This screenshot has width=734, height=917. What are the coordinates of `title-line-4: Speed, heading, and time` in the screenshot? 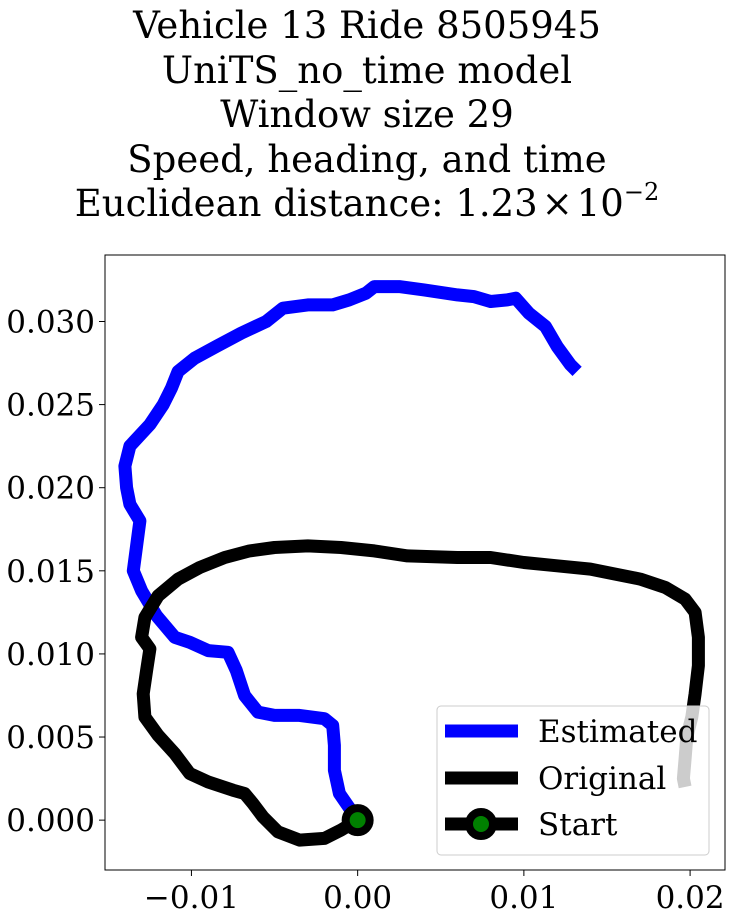 It's located at (367, 159).